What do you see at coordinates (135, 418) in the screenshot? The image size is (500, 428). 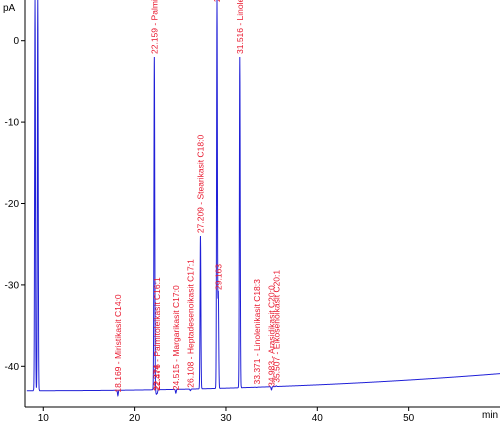 I see `x-tick-label: 20` at bounding box center [135, 418].